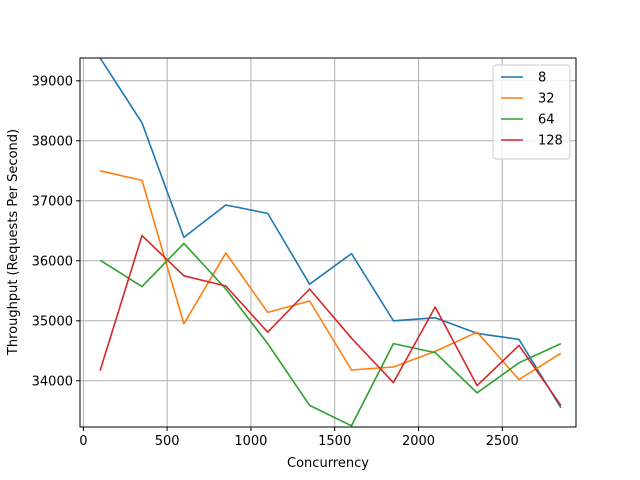 The height and width of the screenshot is (480, 640). What do you see at coordinates (52, 81) in the screenshot?
I see `y-tick-label: 39000` at bounding box center [52, 81].